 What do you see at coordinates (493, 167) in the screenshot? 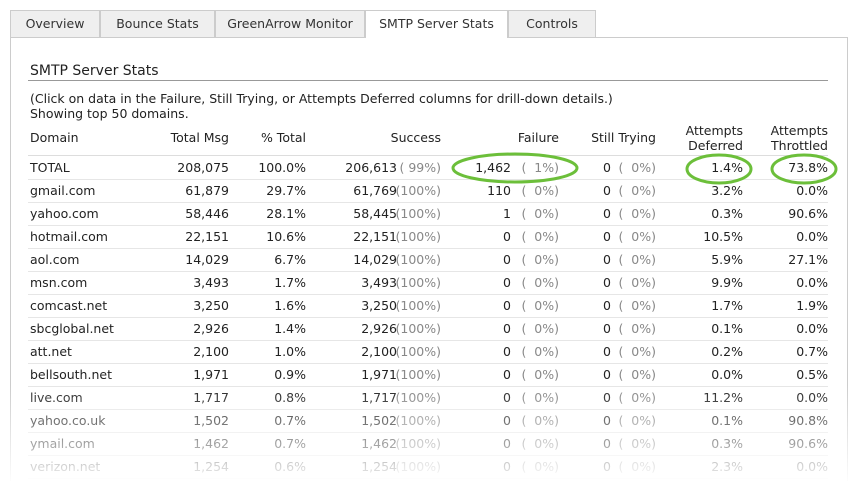
I see `table-cell: 1,462` at bounding box center [493, 167].